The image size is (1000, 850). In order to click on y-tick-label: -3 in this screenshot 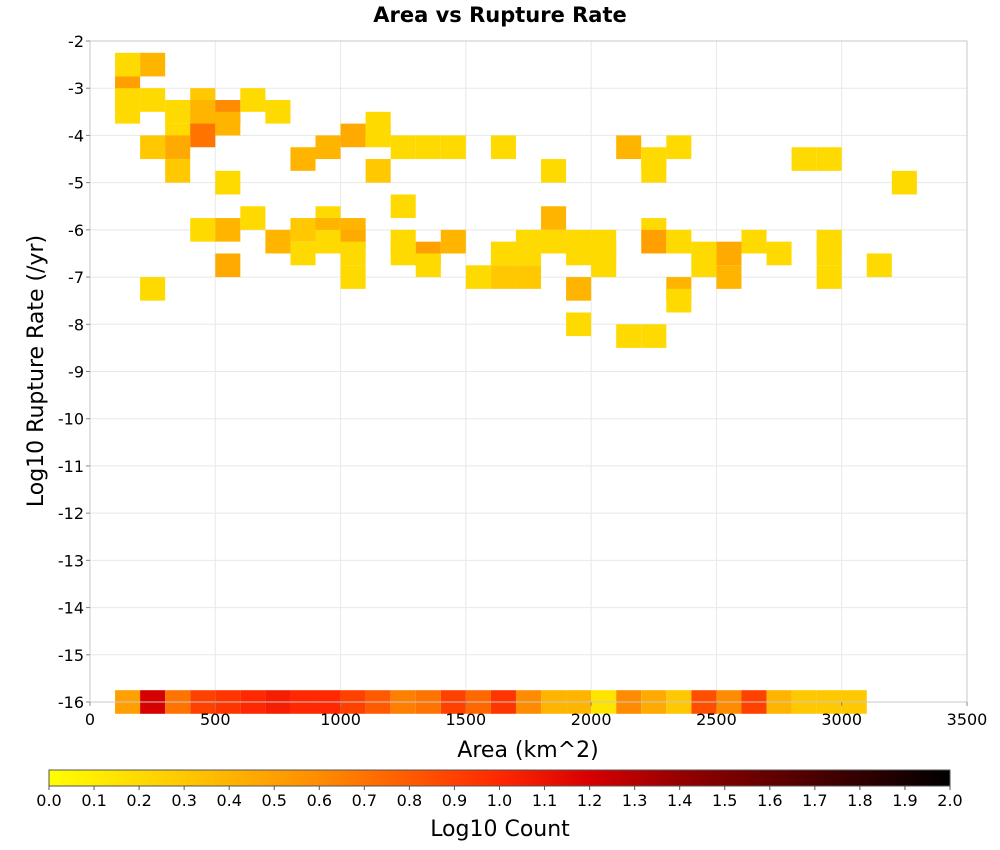, I will do `click(76, 88)`.